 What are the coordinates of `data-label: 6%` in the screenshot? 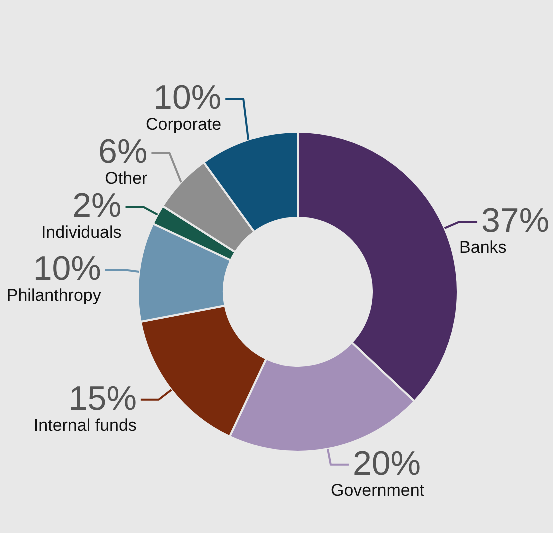 It's located at (123, 152).